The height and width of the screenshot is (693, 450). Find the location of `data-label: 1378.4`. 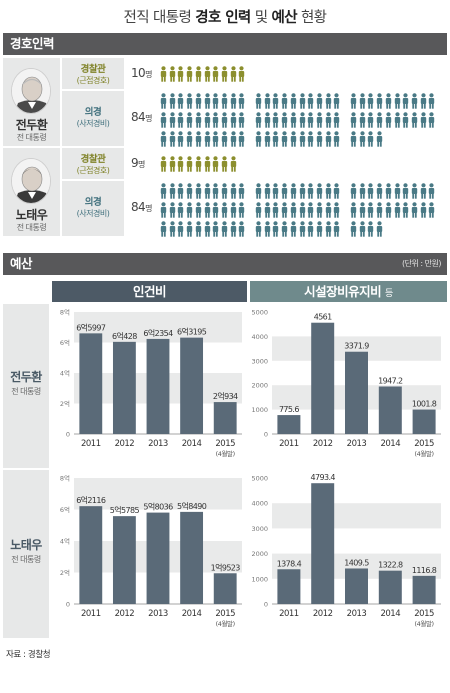

data-label: 1378.4 is located at coordinates (289, 563).